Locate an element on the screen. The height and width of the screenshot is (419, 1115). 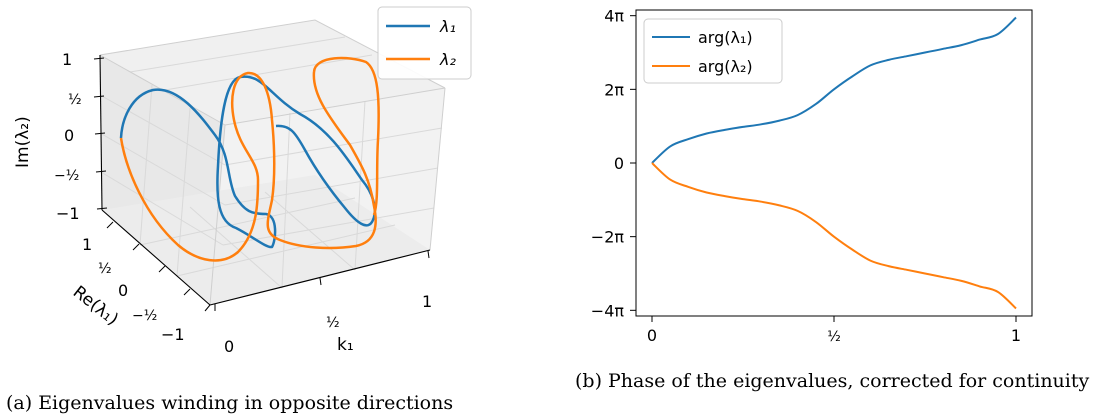
series-lambda2-curve is located at coordinates (249, 159).